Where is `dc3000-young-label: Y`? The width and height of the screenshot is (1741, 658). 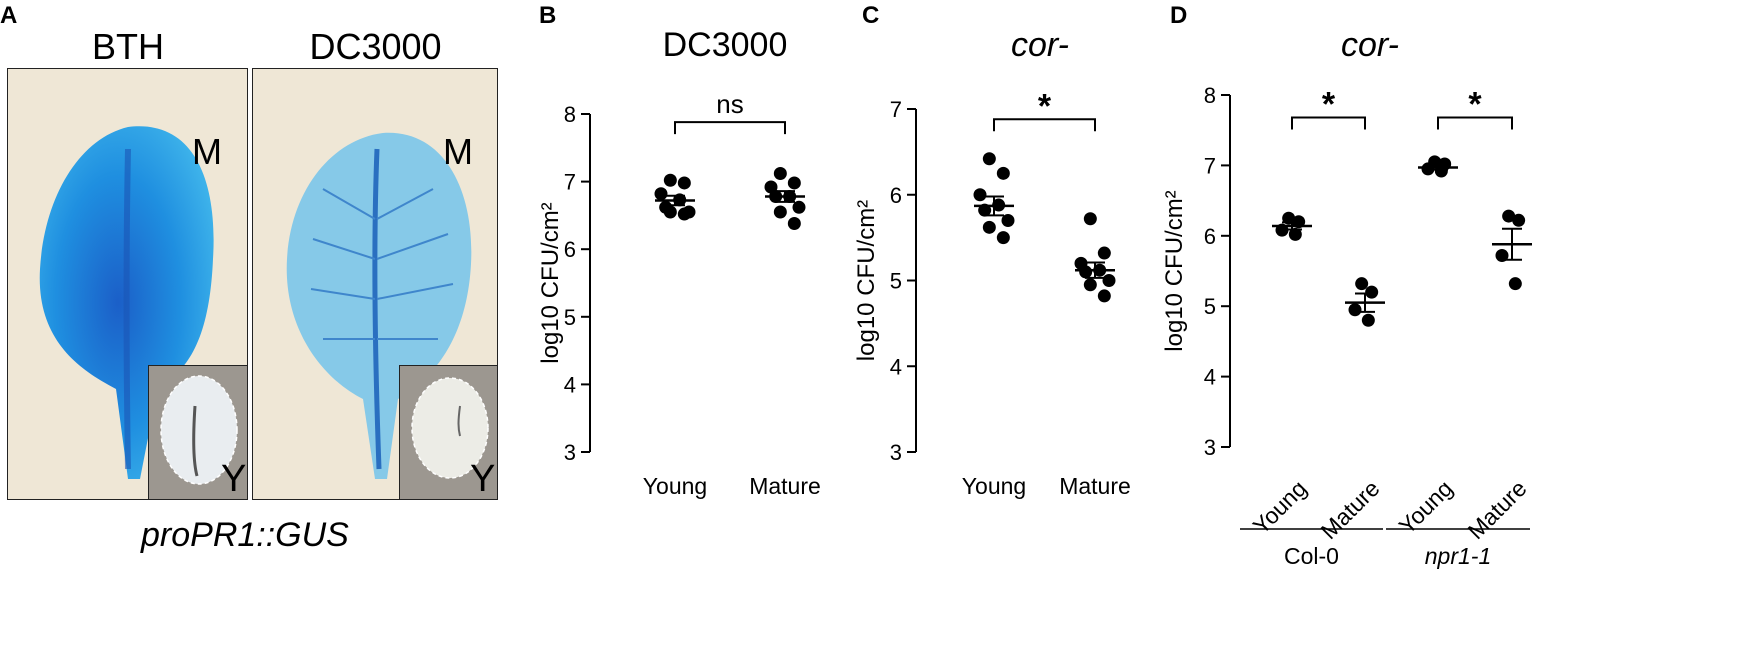
dc3000-young-label: Y is located at coordinates (483, 479).